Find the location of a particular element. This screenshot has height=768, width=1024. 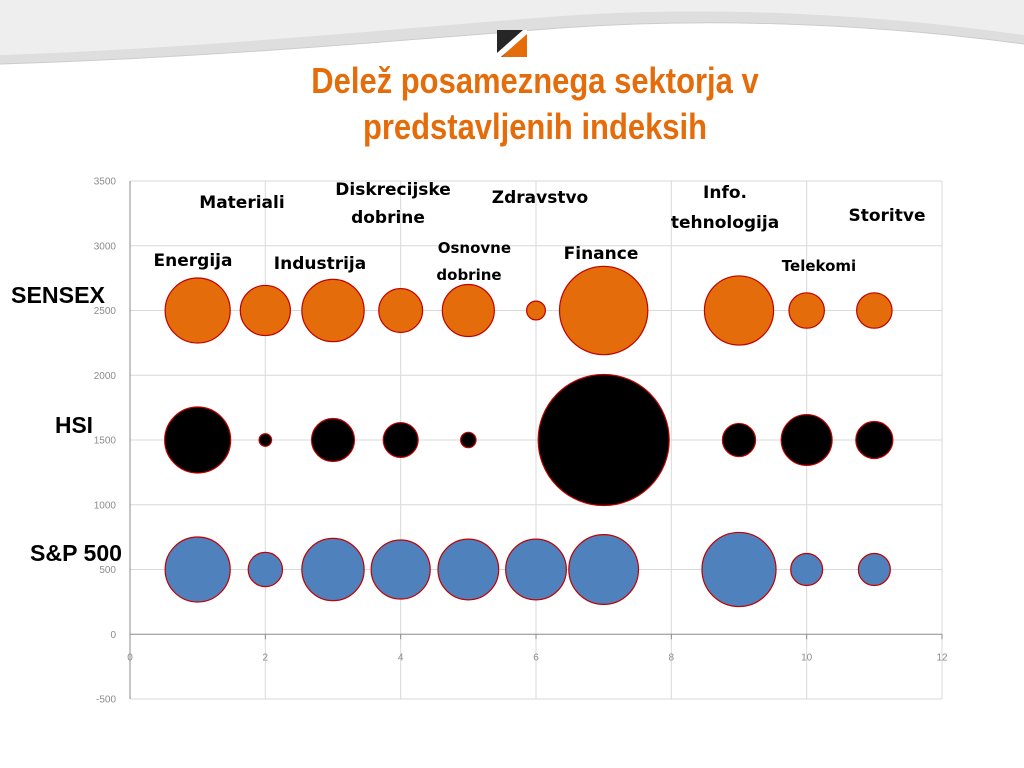

series-label-hsi: HSI is located at coordinates (74, 425).